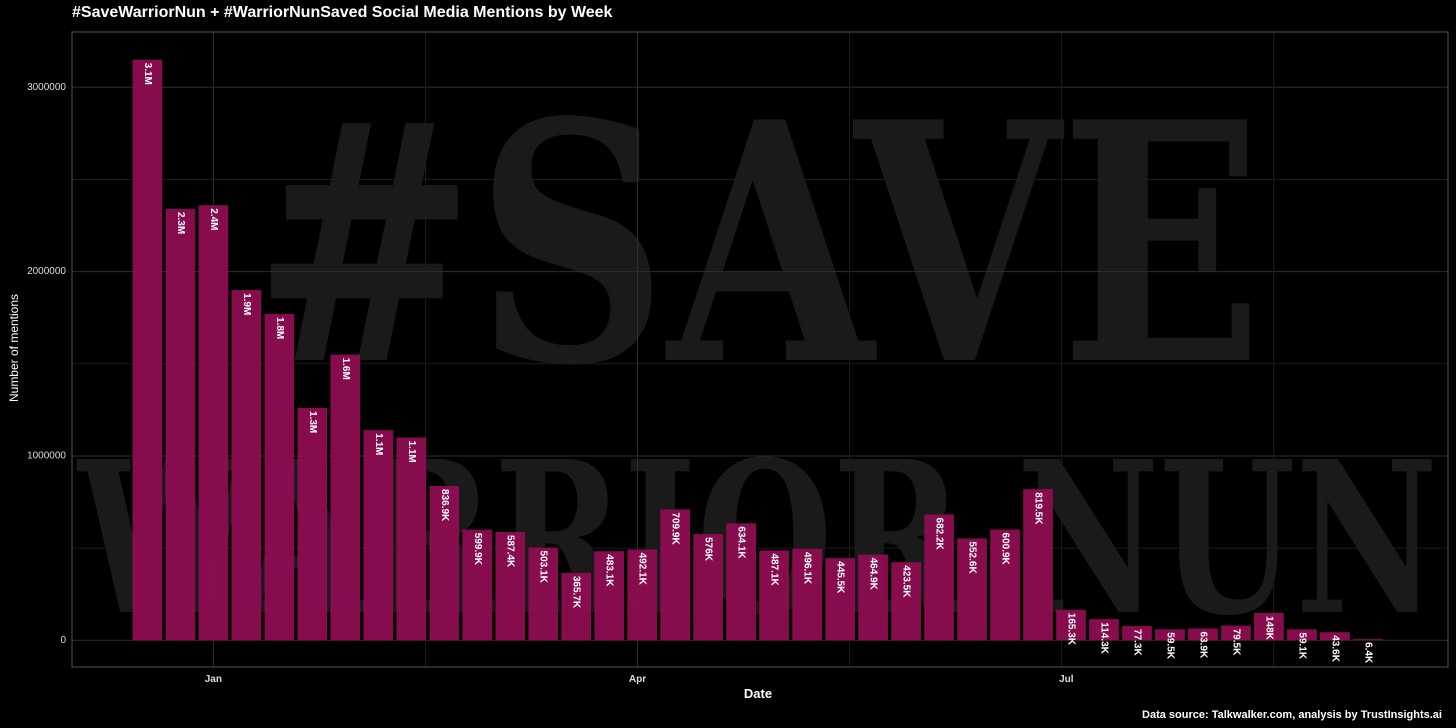 This screenshot has width=1456, height=728. Describe the element at coordinates (807, 568) in the screenshot. I see `bar-value-label: 496.1K` at that location.